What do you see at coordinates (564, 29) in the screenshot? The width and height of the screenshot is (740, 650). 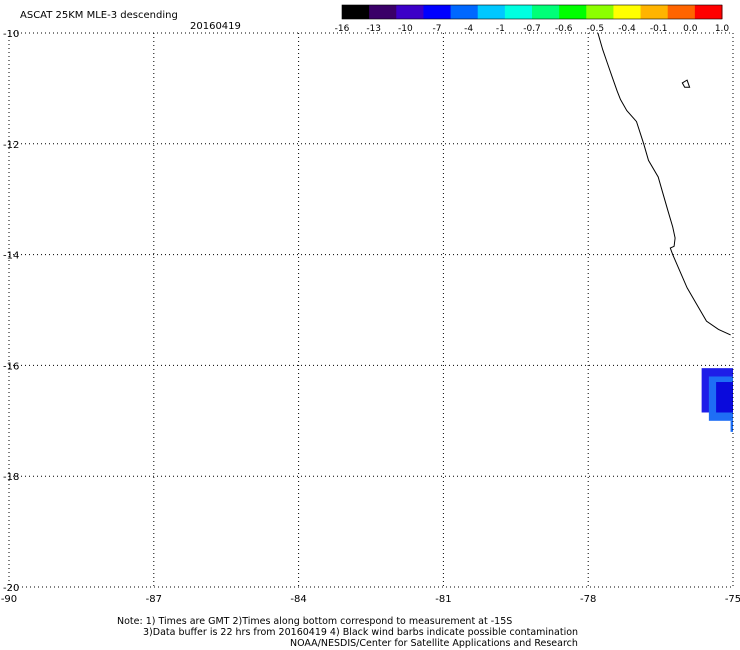 I see `colorbar-label: -0.6` at bounding box center [564, 29].